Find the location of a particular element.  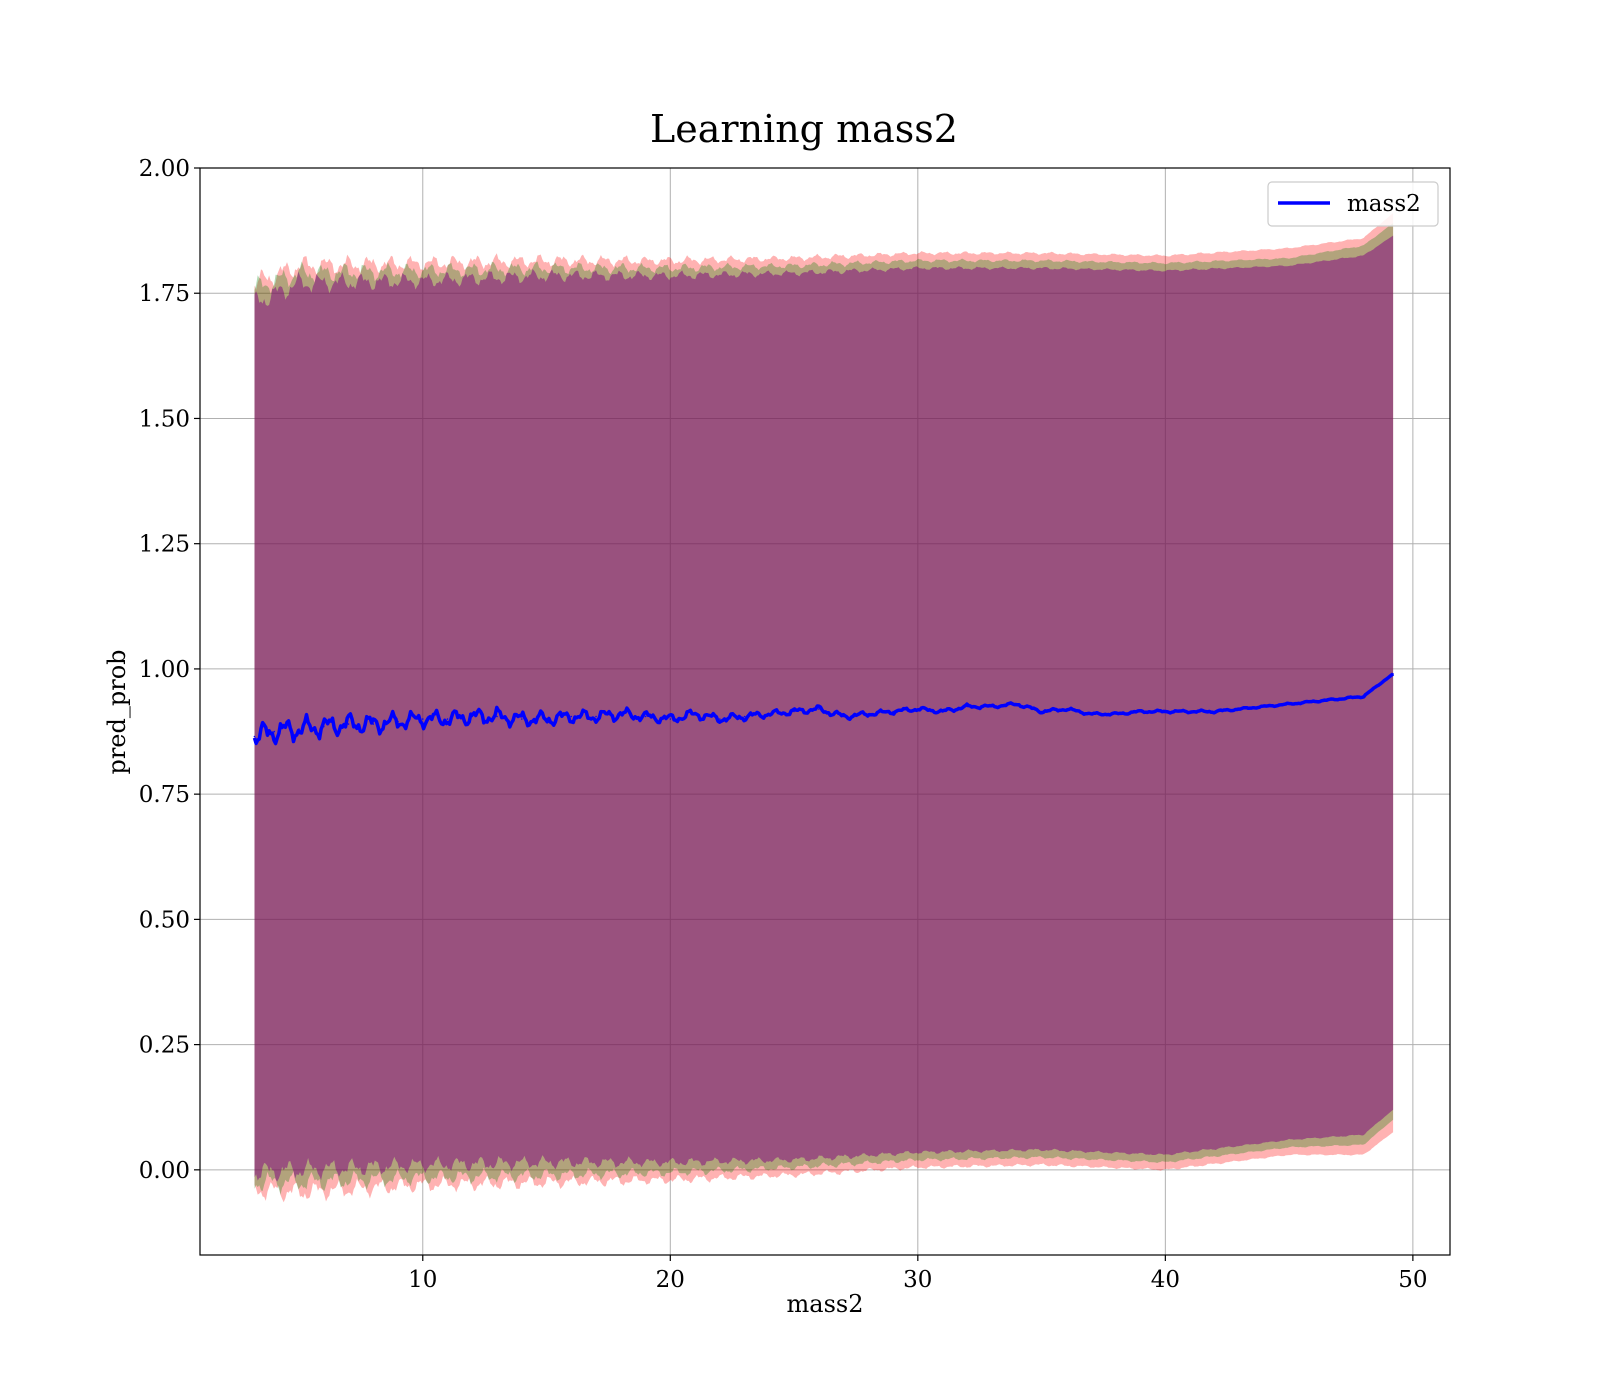

series-line-mass2 is located at coordinates (823, 709).